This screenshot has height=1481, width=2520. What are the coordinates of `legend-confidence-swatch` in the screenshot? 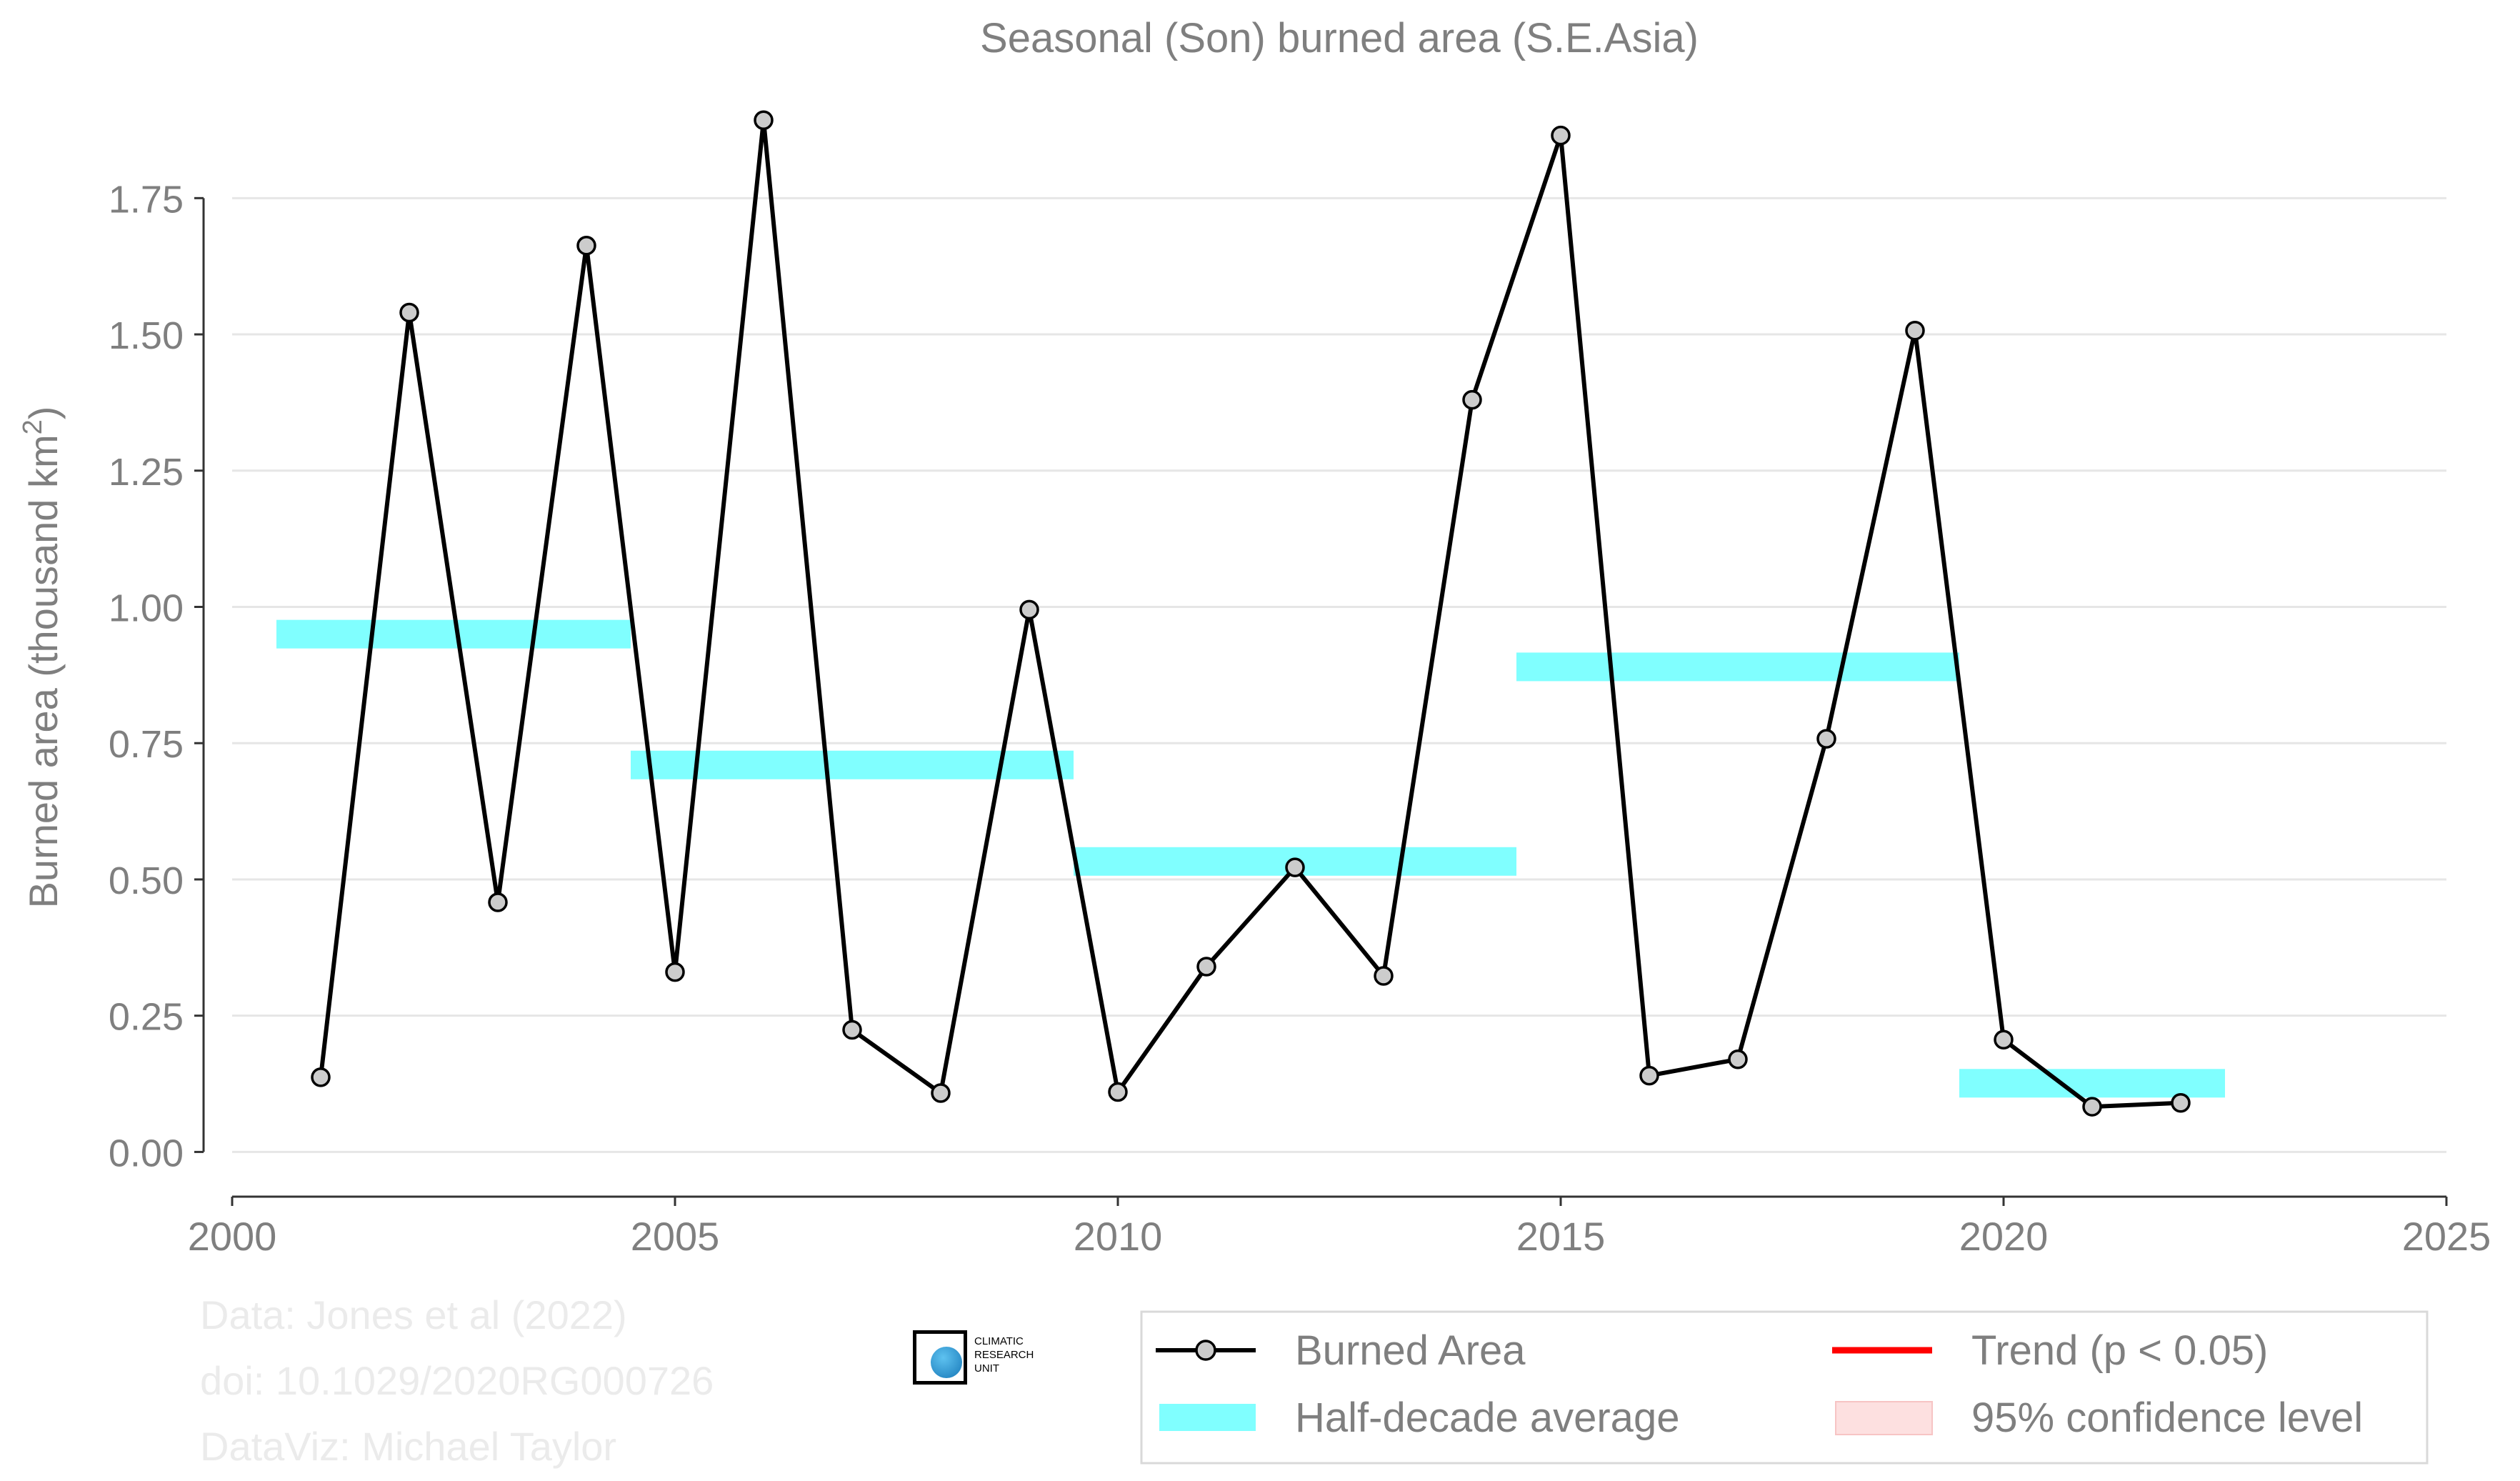 It's located at (1884, 1418).